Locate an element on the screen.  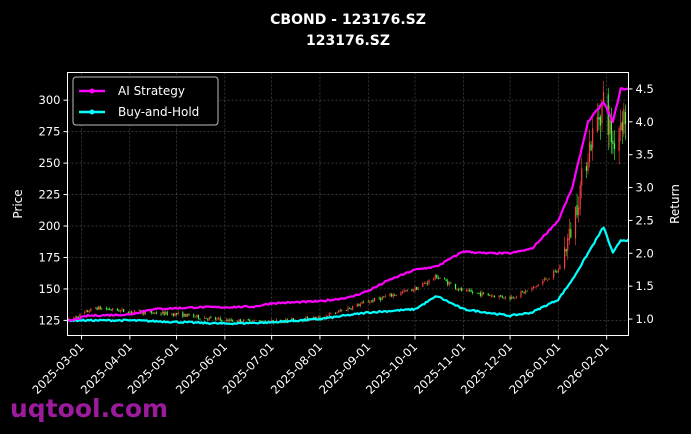
y-tick-label: 125 is located at coordinates (50, 320).